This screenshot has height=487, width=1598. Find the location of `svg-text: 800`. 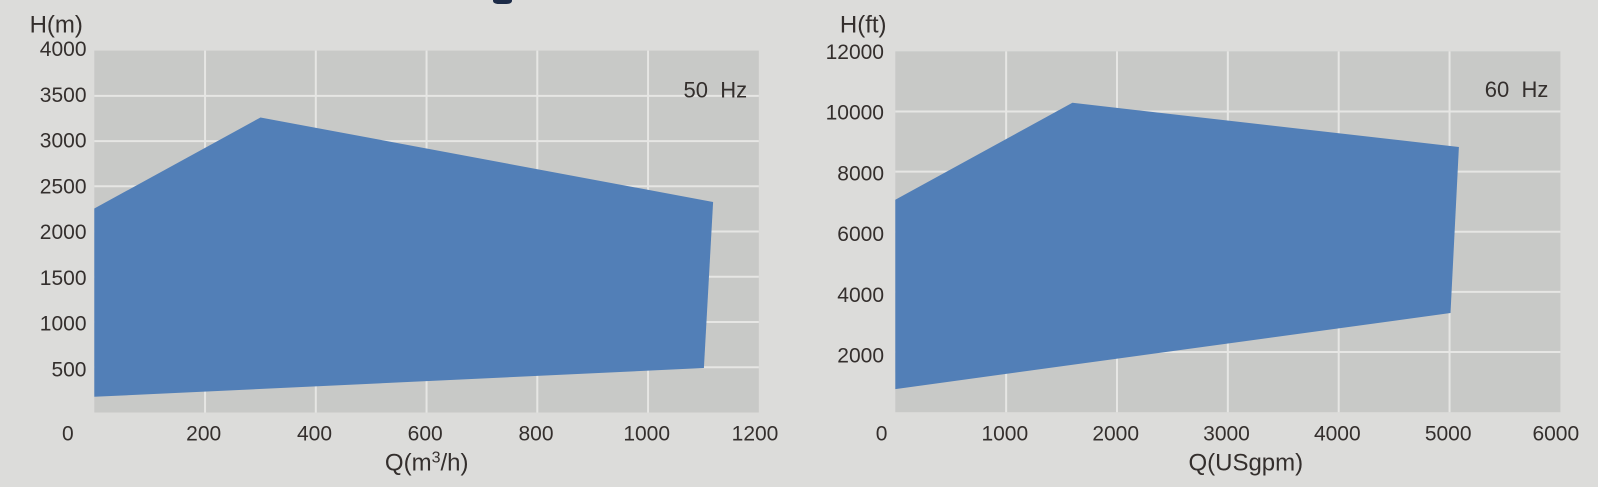

svg-text: 800 is located at coordinates (535, 433).